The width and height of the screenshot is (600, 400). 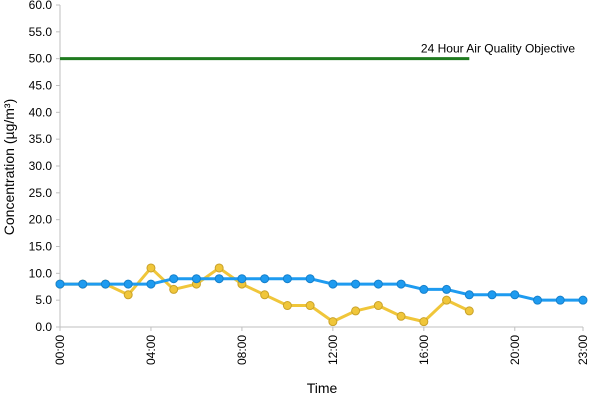 What do you see at coordinates (322, 388) in the screenshot?
I see `x-axis-title: Time` at bounding box center [322, 388].